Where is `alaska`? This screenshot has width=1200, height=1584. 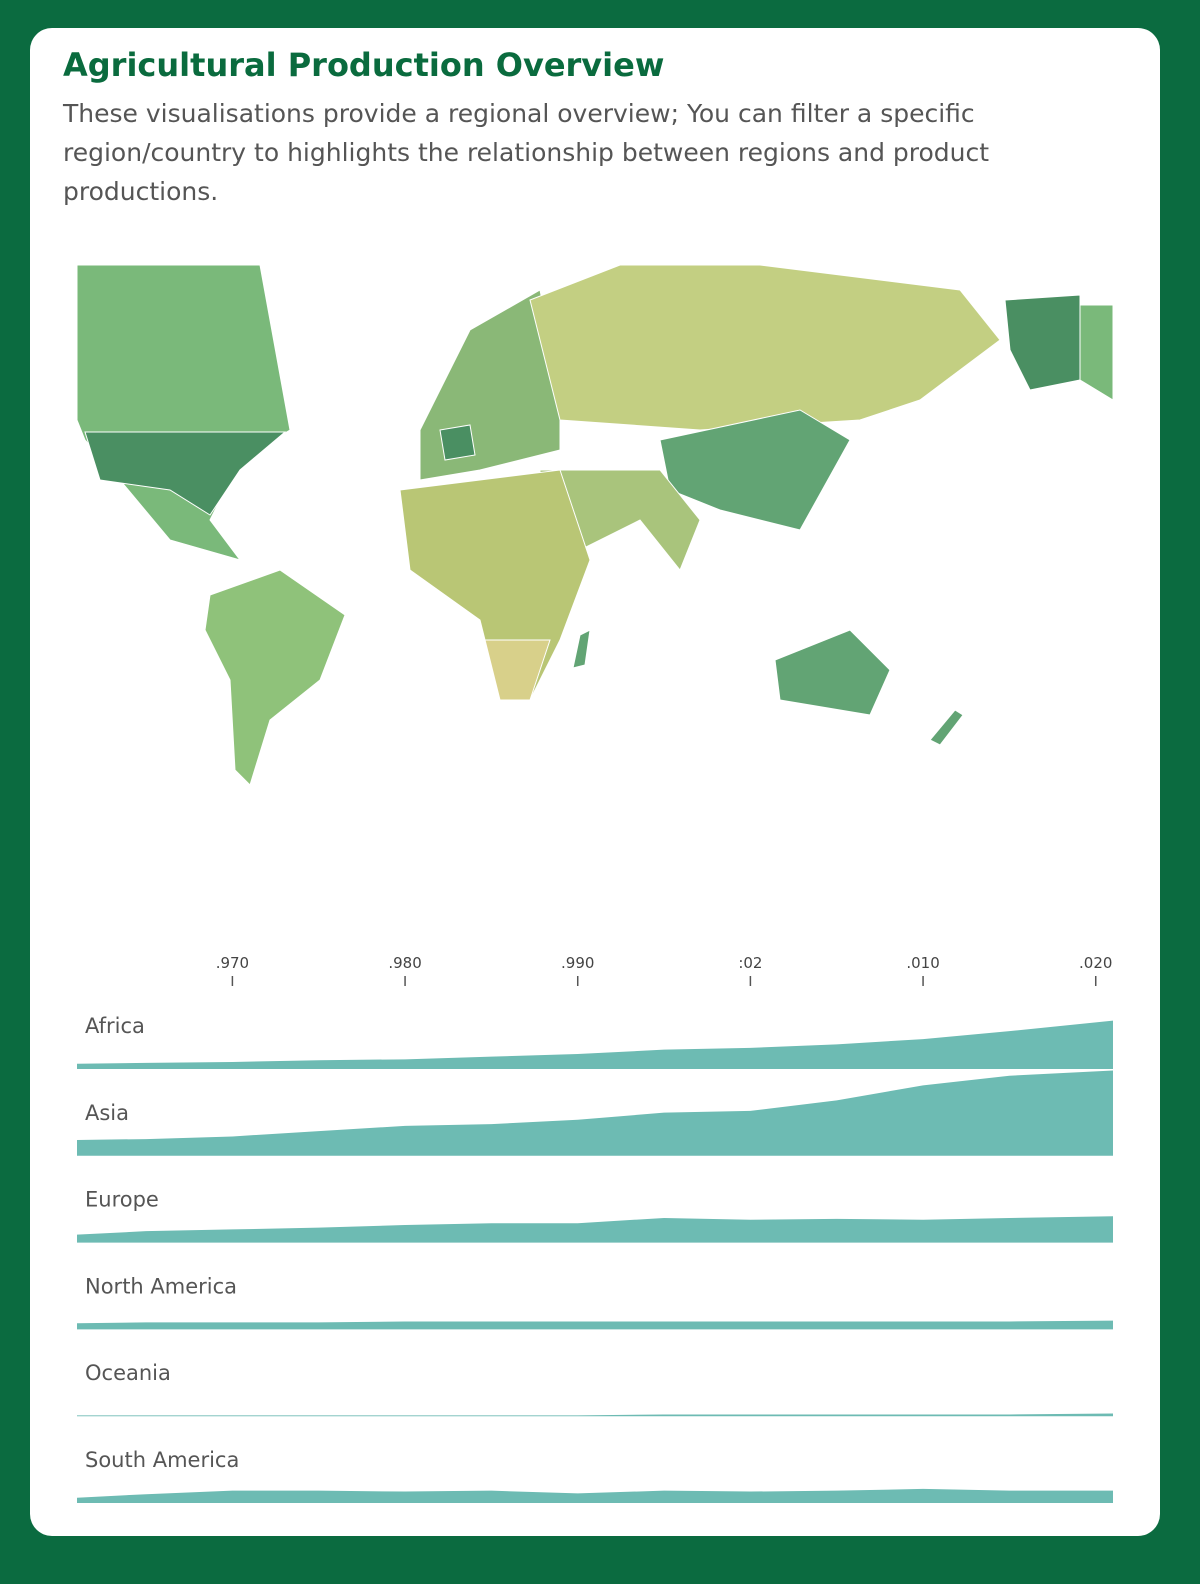
alaska is located at coordinates (1042, 342).